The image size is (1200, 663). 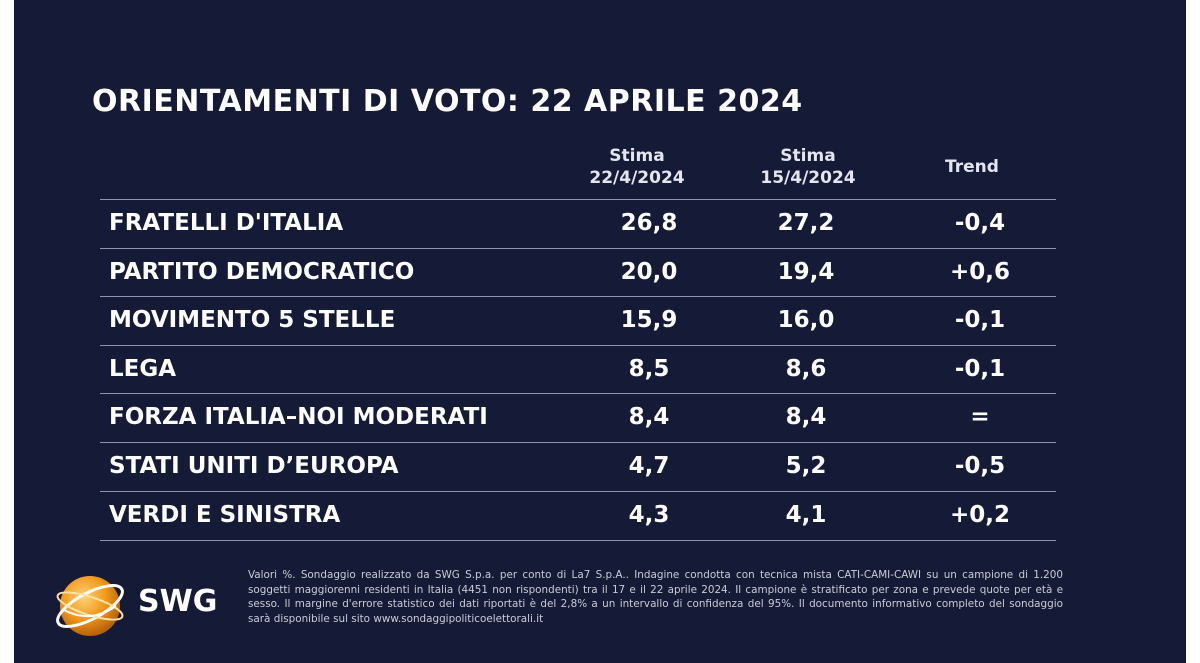 What do you see at coordinates (649, 515) in the screenshot?
I see `current-estimate: 4,3` at bounding box center [649, 515].